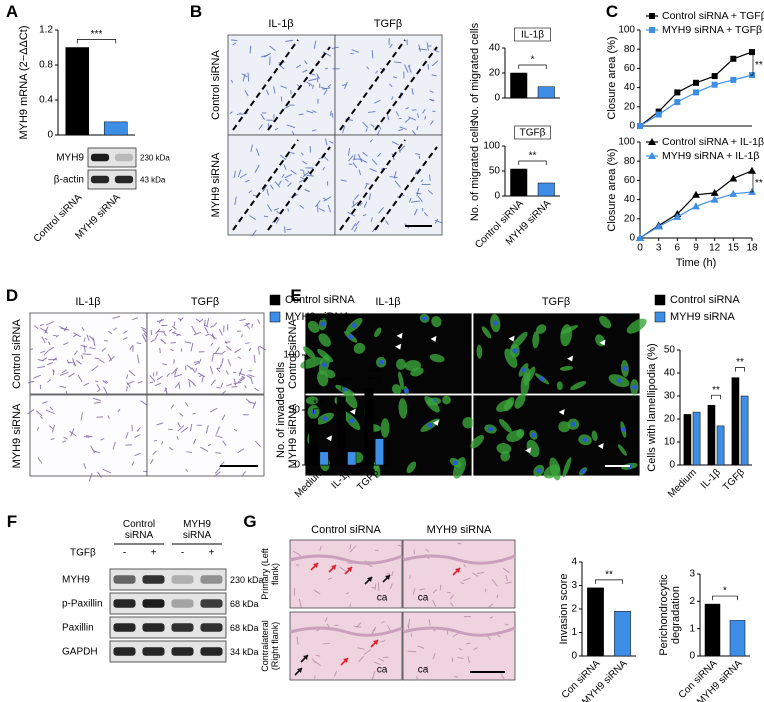 The height and width of the screenshot is (702, 764). What do you see at coordinates (216, 185) in the screenshot?
I see `row-label: MYH9 siRNA` at bounding box center [216, 185].